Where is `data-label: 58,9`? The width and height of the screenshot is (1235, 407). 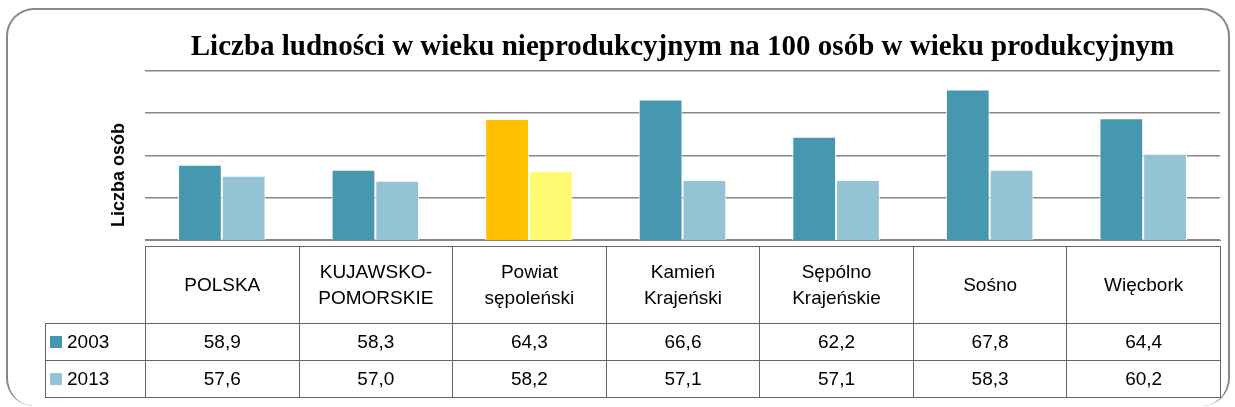 data-label: 58,9 is located at coordinates (222, 342).